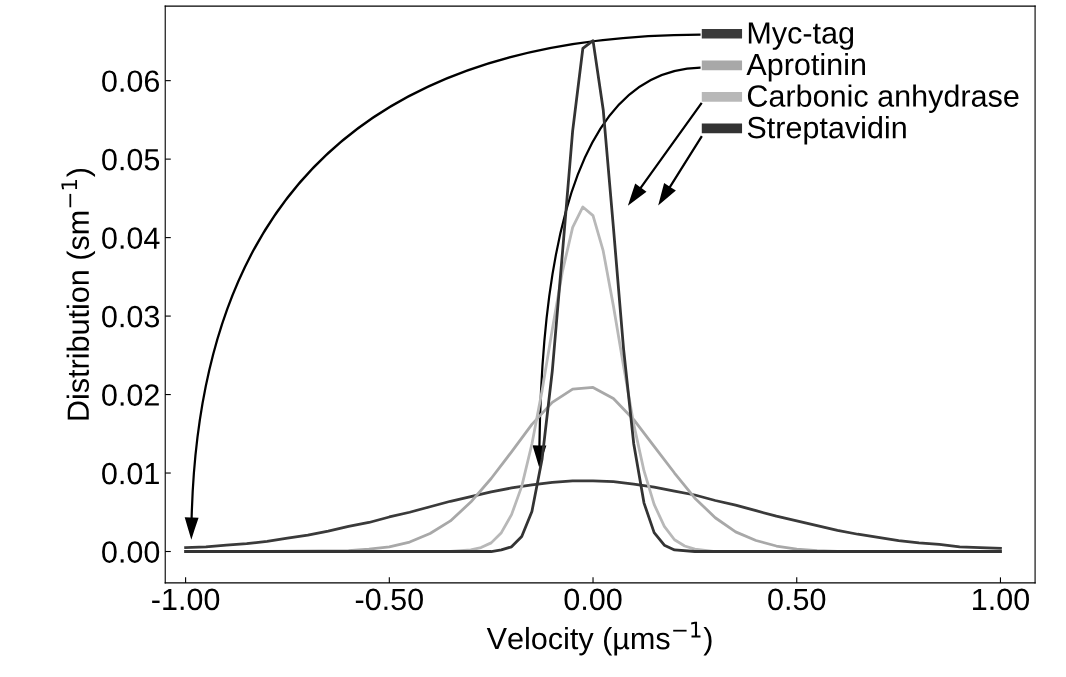 This screenshot has height=677, width=1066. I want to click on x-axis-title: Velocity (µms$^{−1}$), so click(599, 638).